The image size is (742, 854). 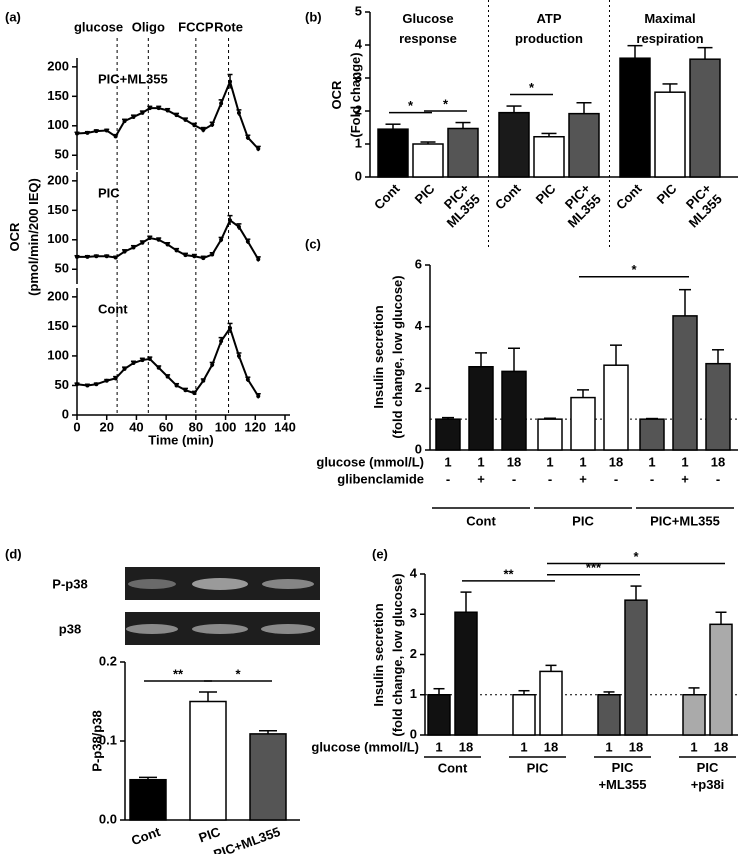 What do you see at coordinates (427, 18) in the screenshot?
I see `group-title-line: Glucose` at bounding box center [427, 18].